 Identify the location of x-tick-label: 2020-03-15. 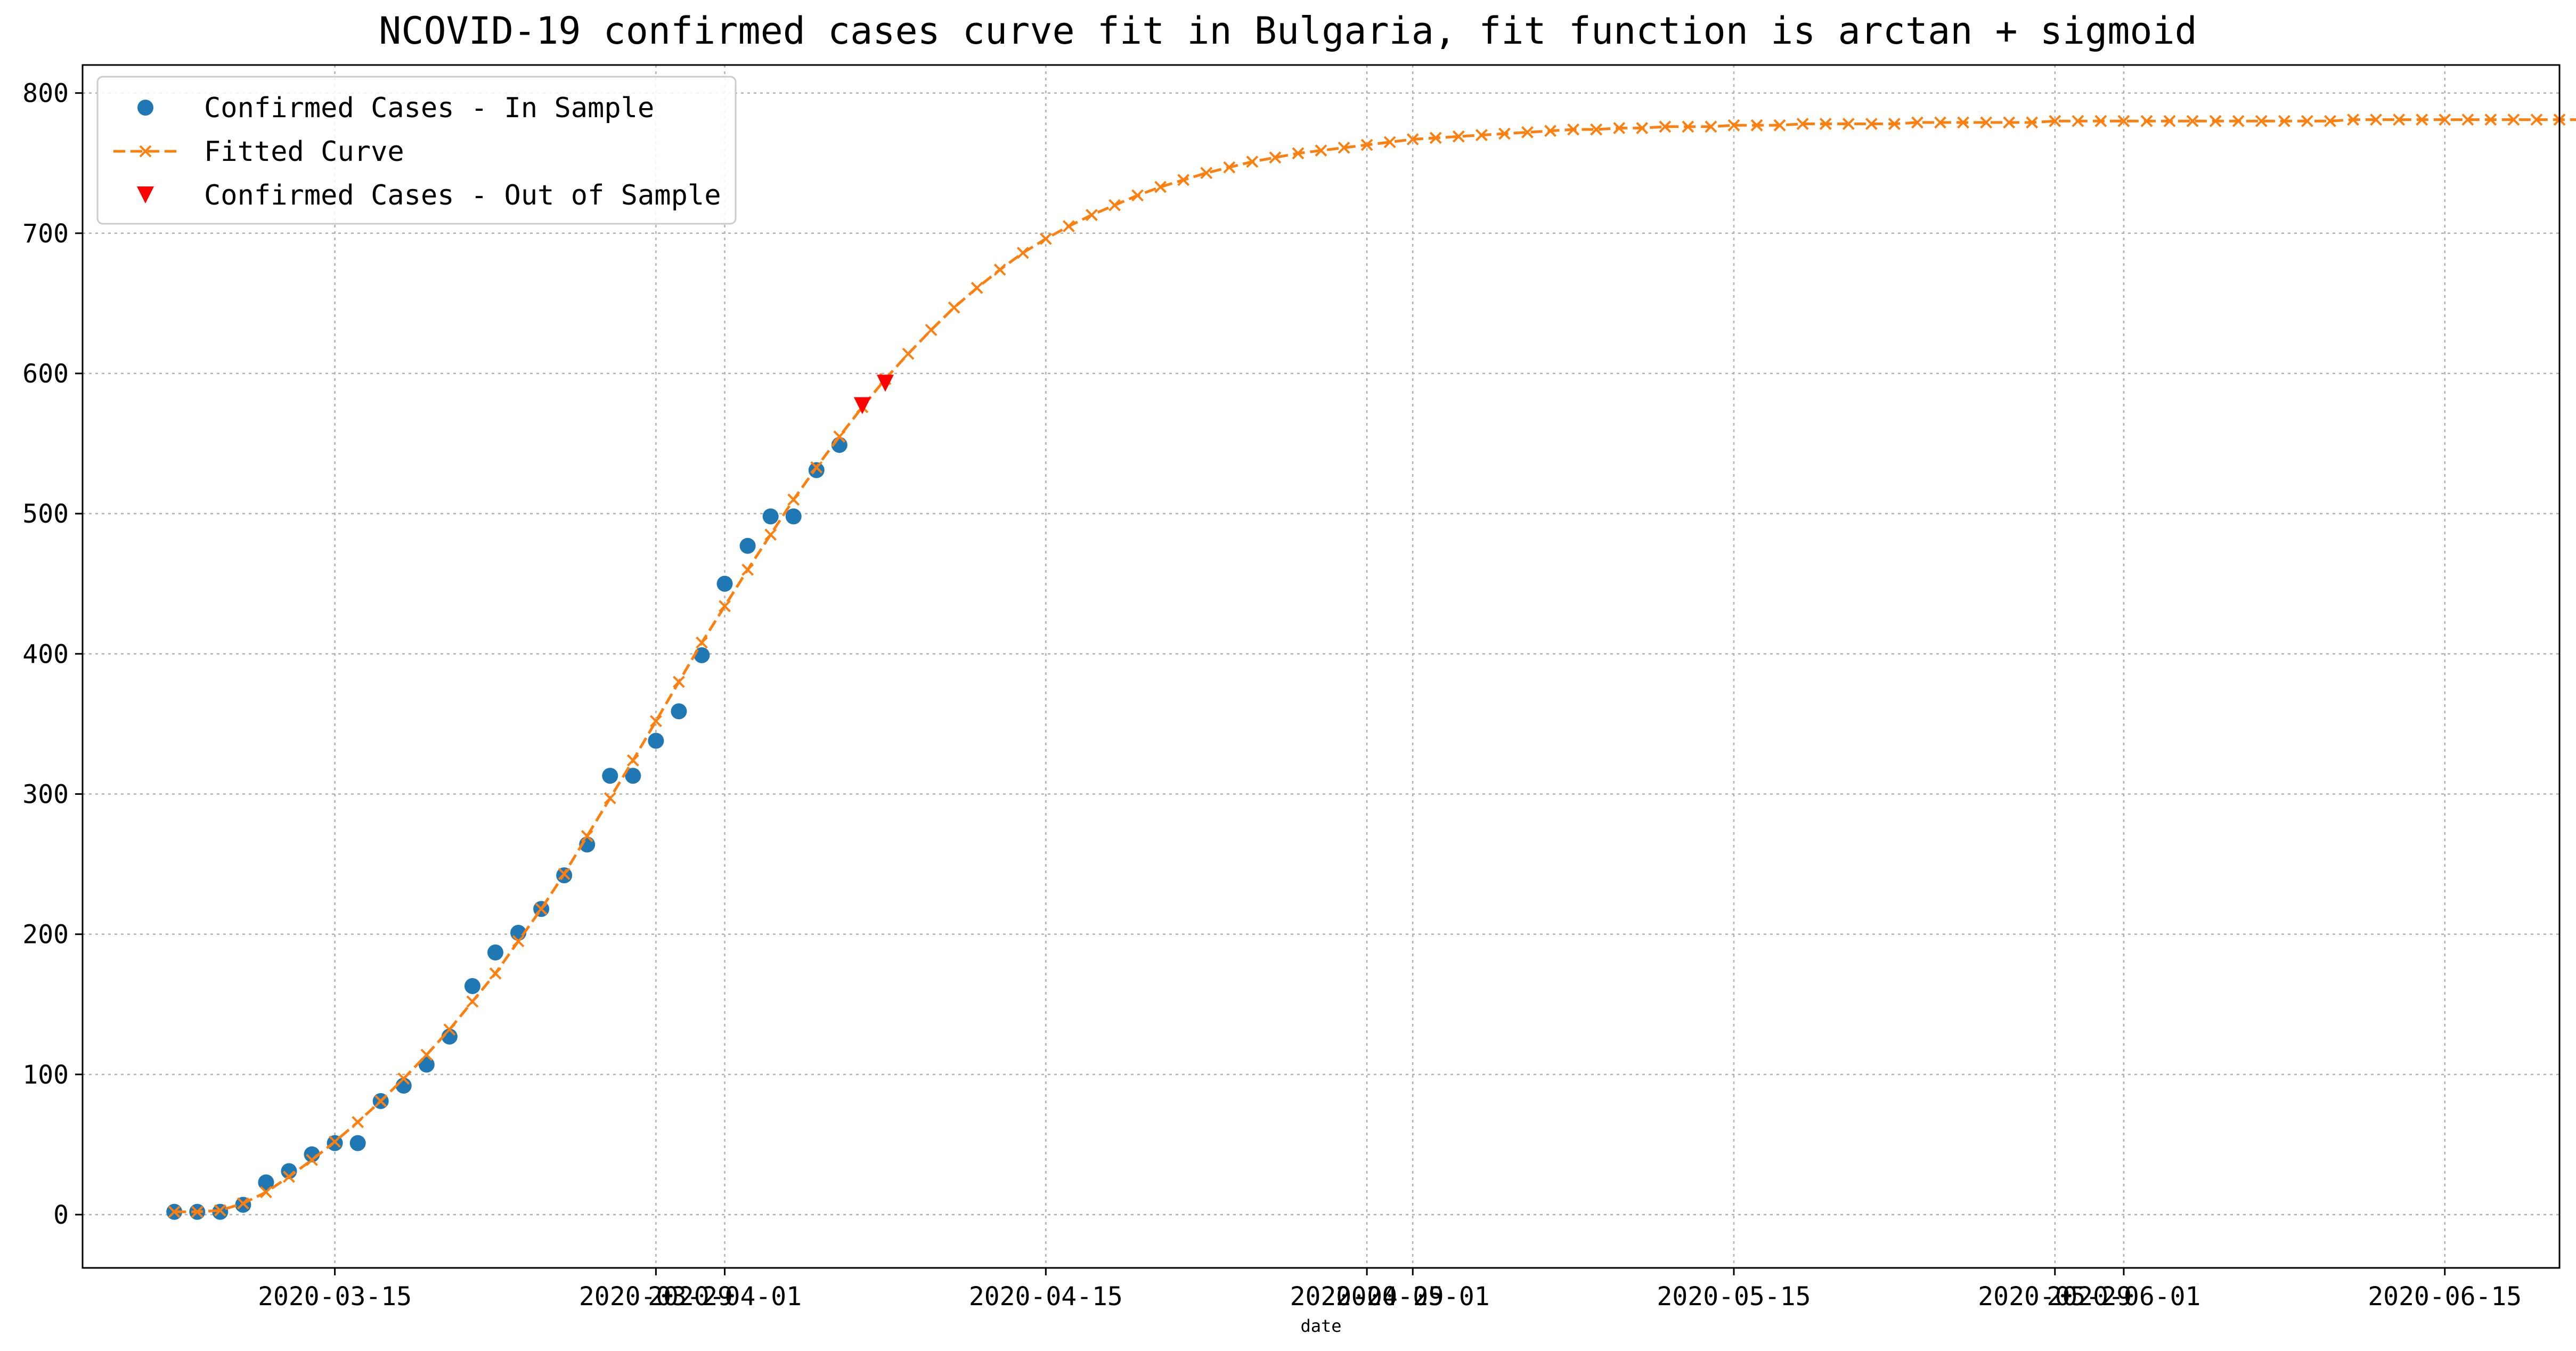
(335, 1297).